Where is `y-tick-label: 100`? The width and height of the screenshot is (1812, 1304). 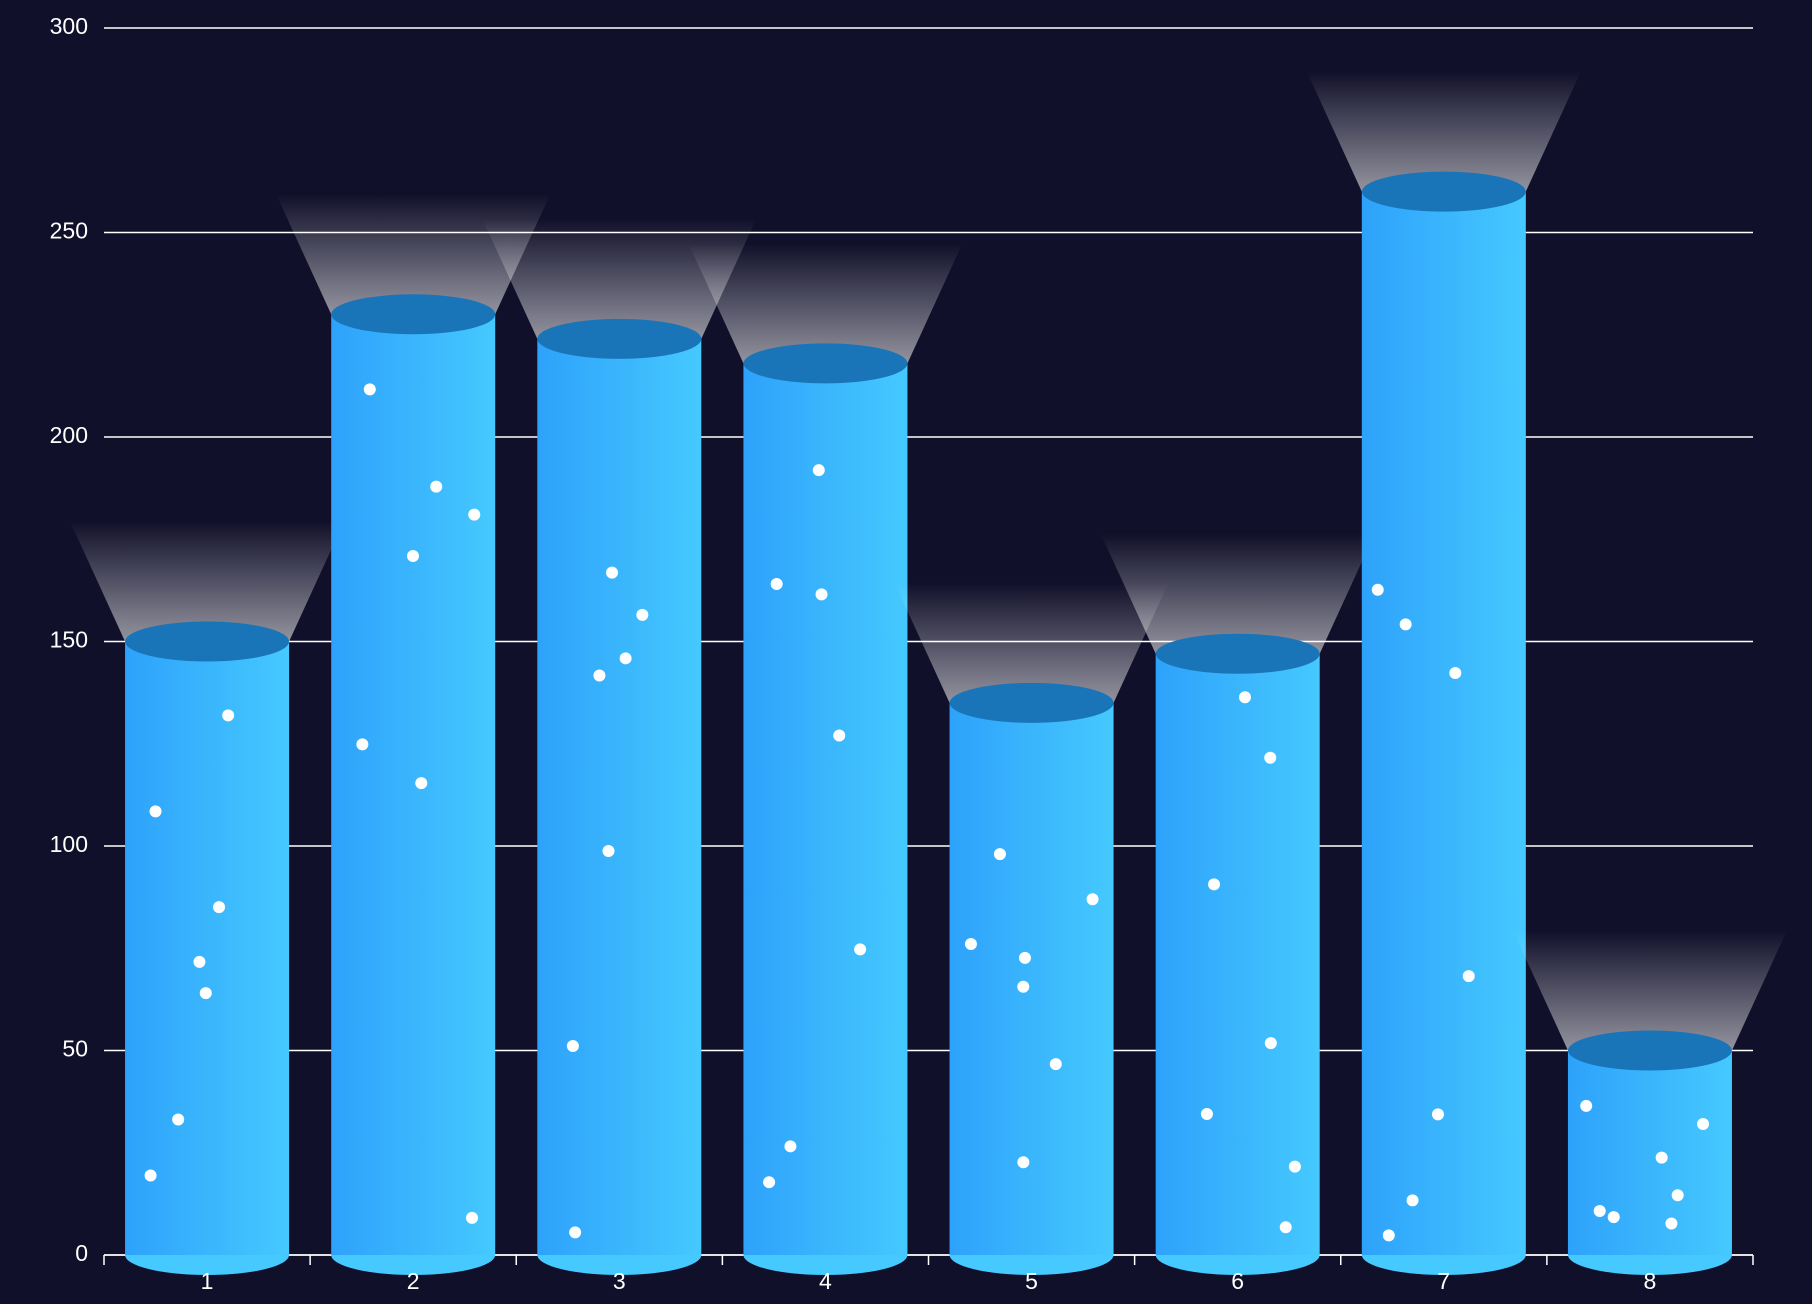
y-tick-label: 100 is located at coordinates (69, 844).